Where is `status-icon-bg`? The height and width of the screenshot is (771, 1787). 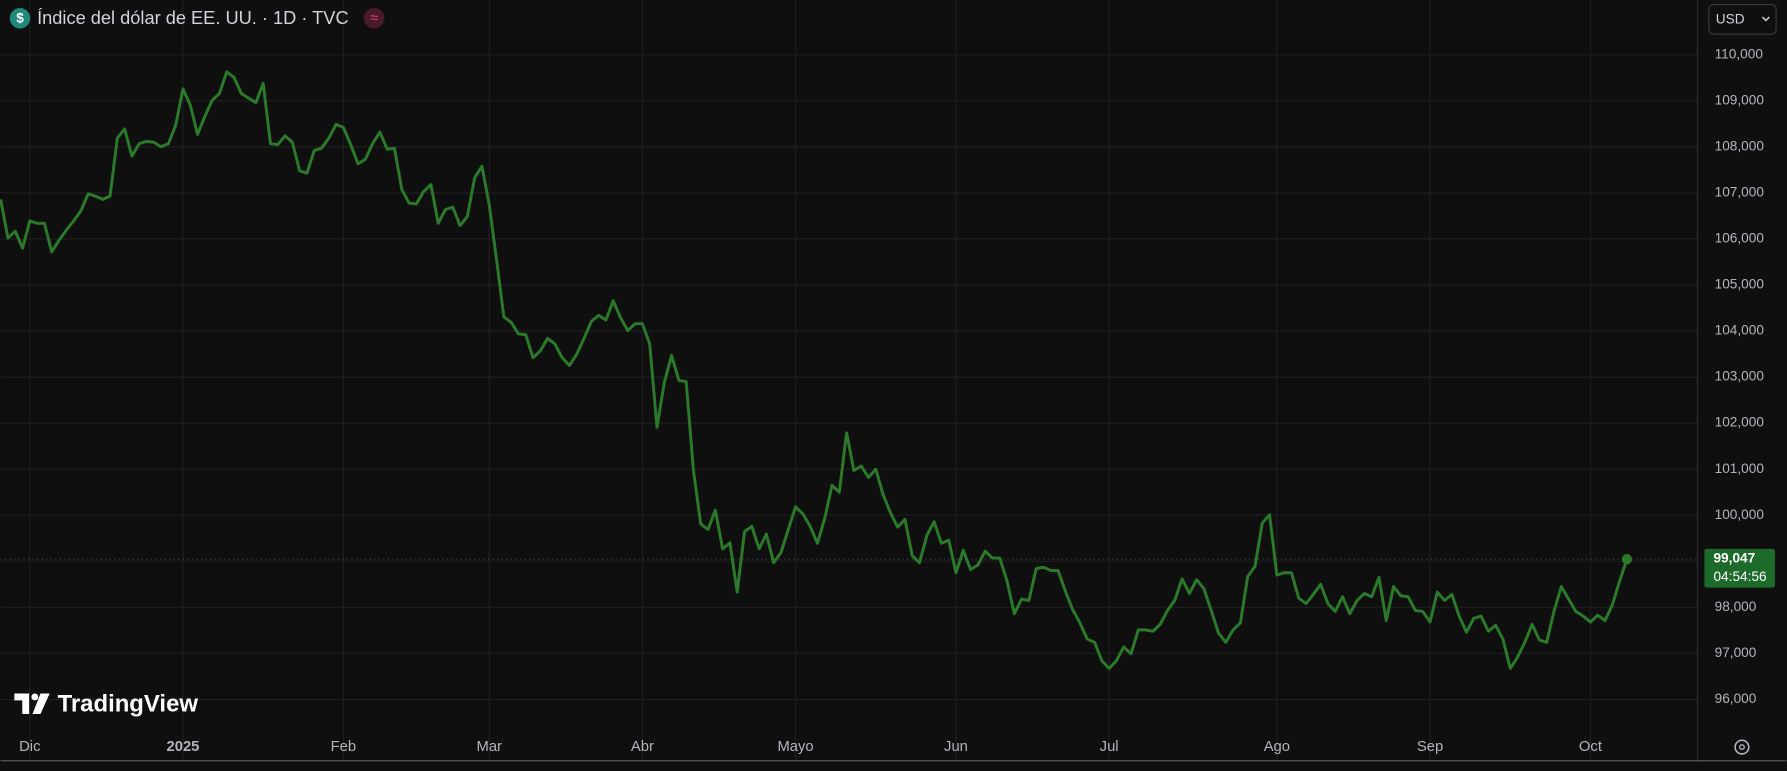 status-icon-bg is located at coordinates (374, 18).